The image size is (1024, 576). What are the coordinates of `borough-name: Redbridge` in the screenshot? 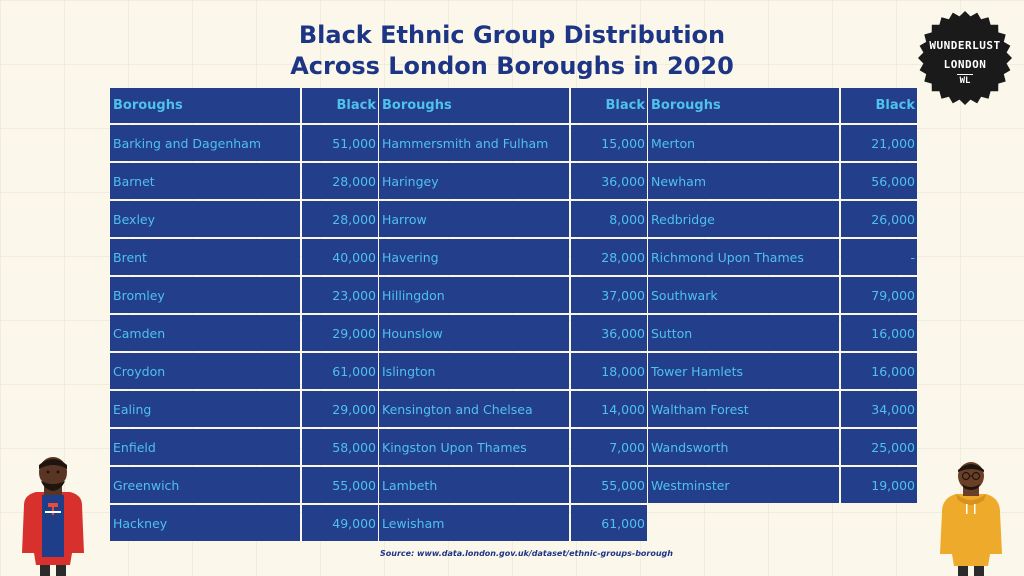 It's located at (743, 219).